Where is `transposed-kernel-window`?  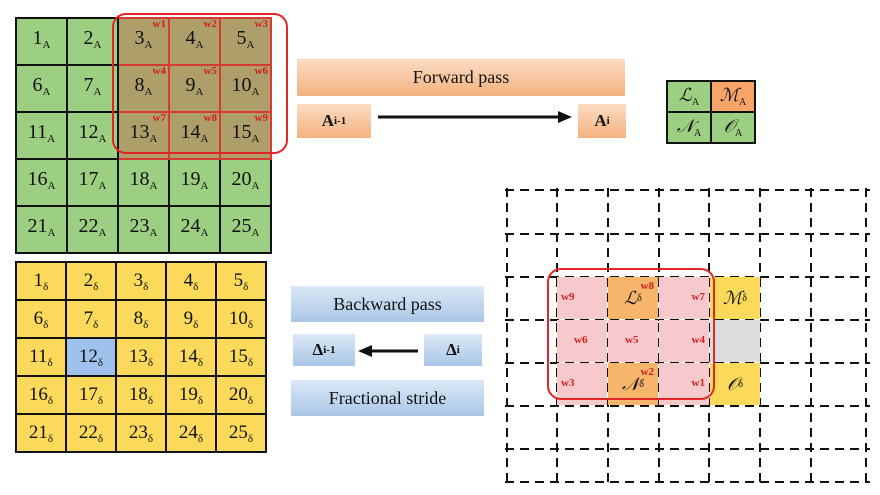
transposed-kernel-window is located at coordinates (631, 334).